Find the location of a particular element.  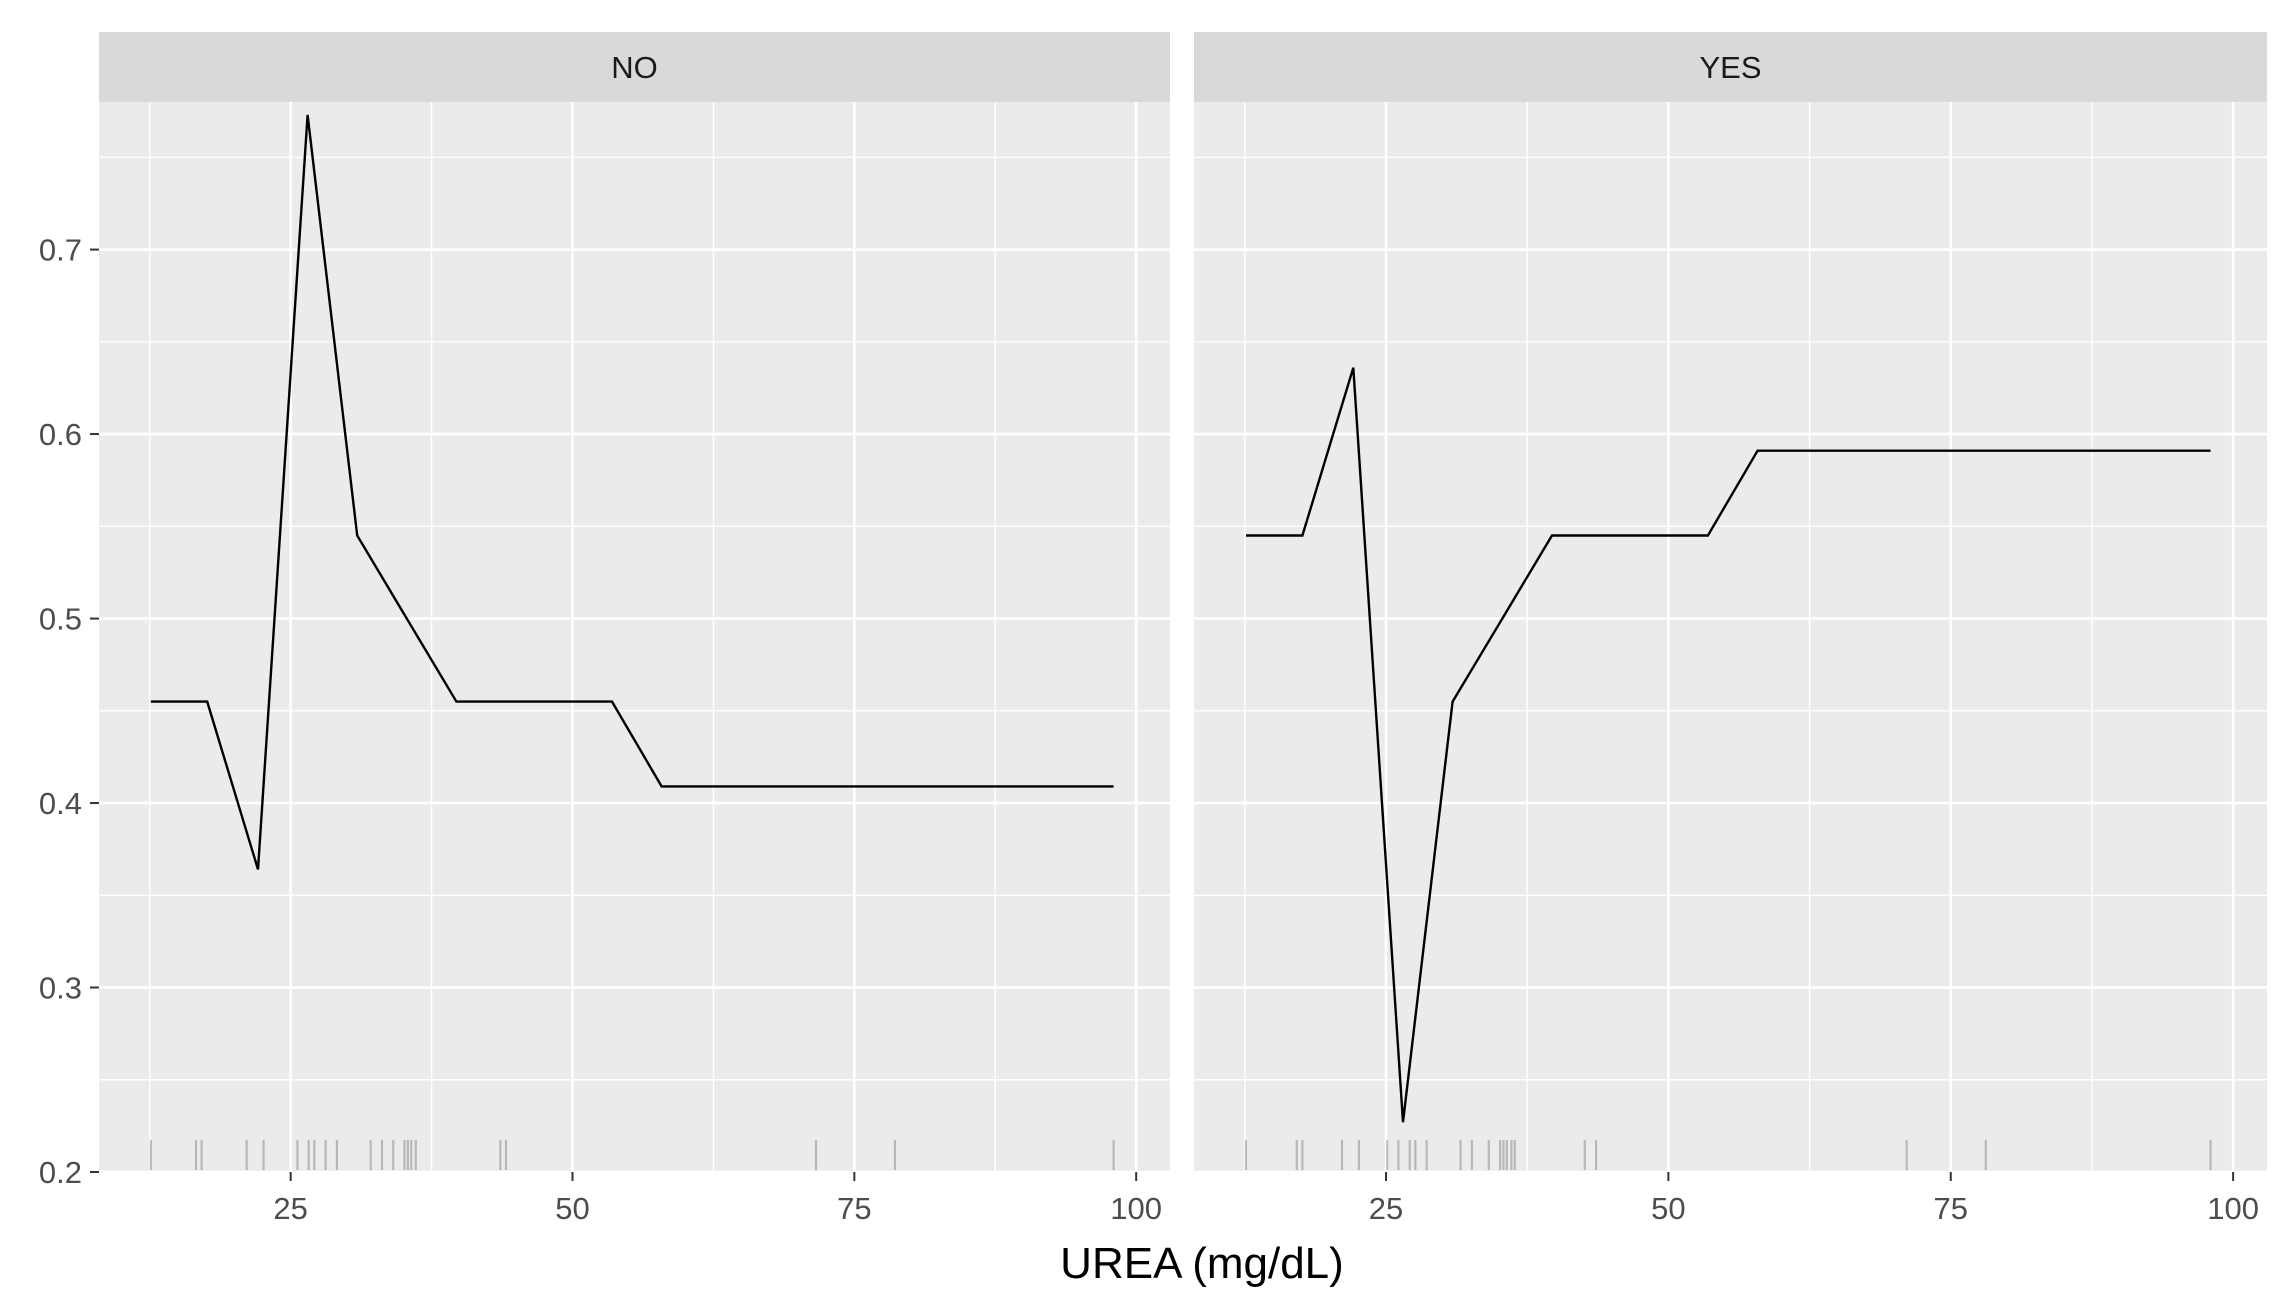

y-axis: 0.2 0.3 0.4 0.5 0.6 0.7 is located at coordinates (69, 711).